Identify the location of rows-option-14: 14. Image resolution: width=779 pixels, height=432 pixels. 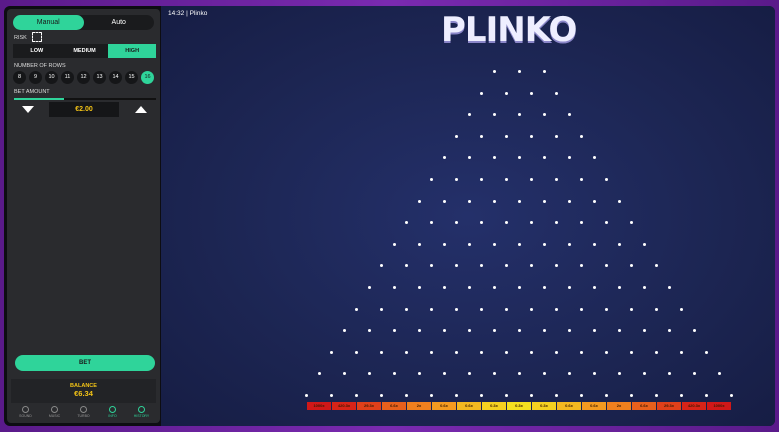
(115, 77).